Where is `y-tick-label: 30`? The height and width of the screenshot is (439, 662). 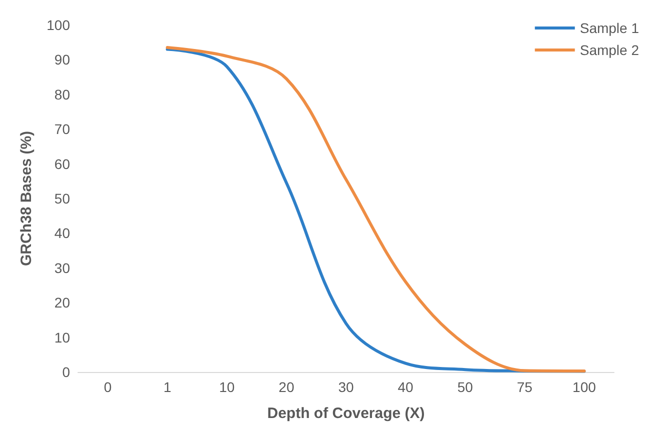
y-tick-label: 30 is located at coordinates (62, 268).